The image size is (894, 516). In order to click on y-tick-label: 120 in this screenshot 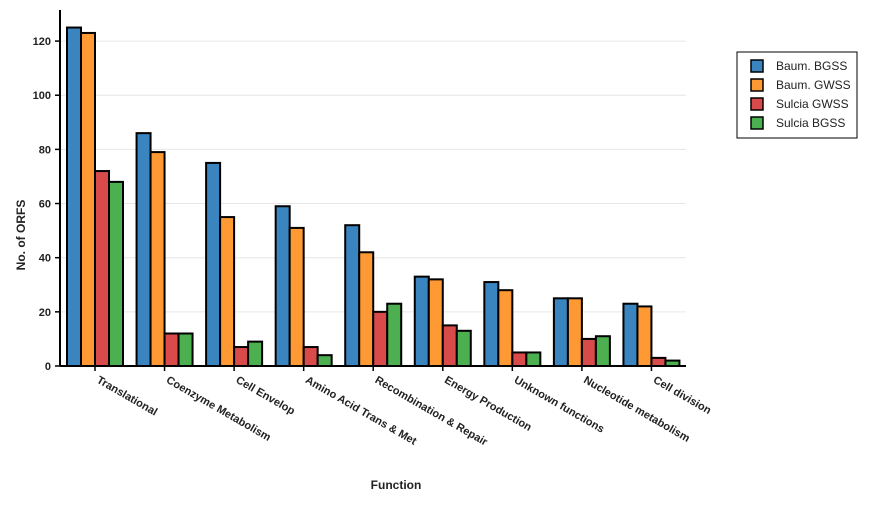, I will do `click(42, 42)`.